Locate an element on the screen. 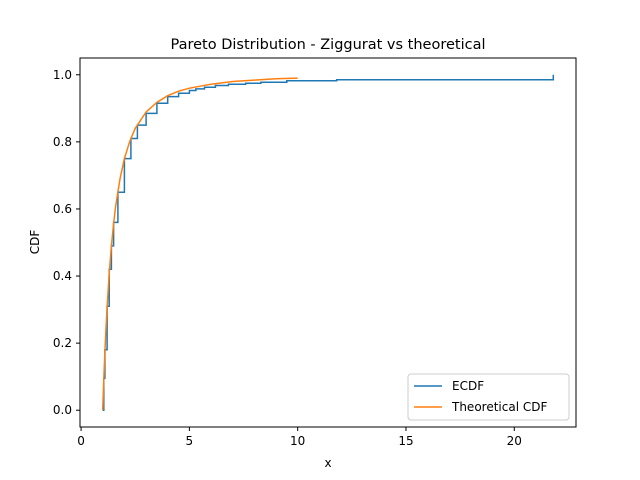 The width and height of the screenshot is (640, 480). y-axis-ticks: 0.0 0.2 0.4 0.6 0.8 1.0 is located at coordinates (66, 242).